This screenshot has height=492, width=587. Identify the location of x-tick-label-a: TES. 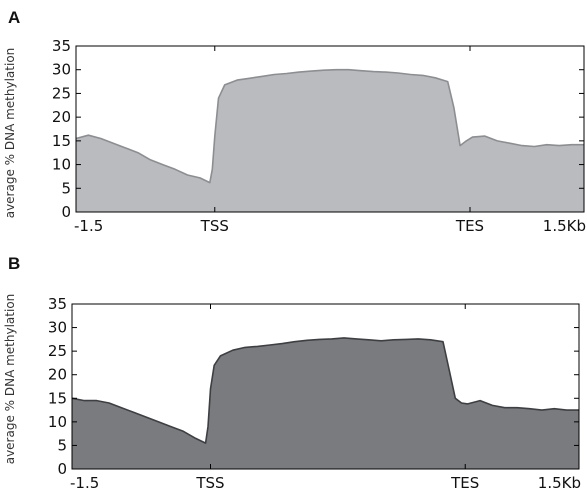
(469, 226).